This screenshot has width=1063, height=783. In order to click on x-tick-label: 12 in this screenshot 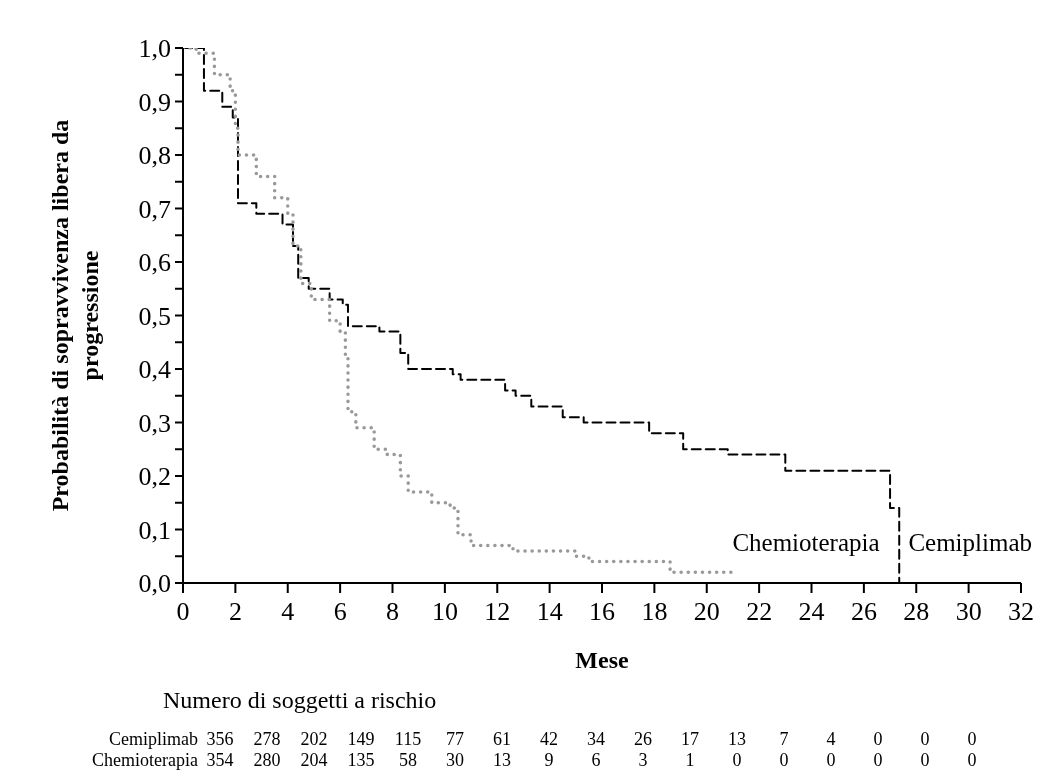, I will do `click(497, 611)`.